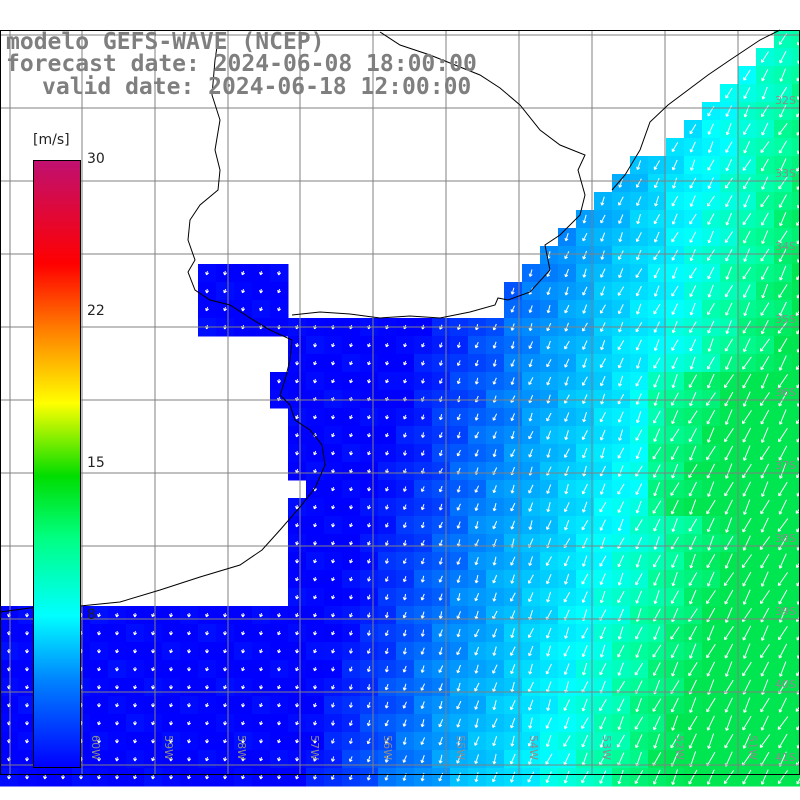 The width and height of the screenshot is (800, 800). Describe the element at coordinates (241, 747) in the screenshot. I see `longitude-label: 58W` at that location.